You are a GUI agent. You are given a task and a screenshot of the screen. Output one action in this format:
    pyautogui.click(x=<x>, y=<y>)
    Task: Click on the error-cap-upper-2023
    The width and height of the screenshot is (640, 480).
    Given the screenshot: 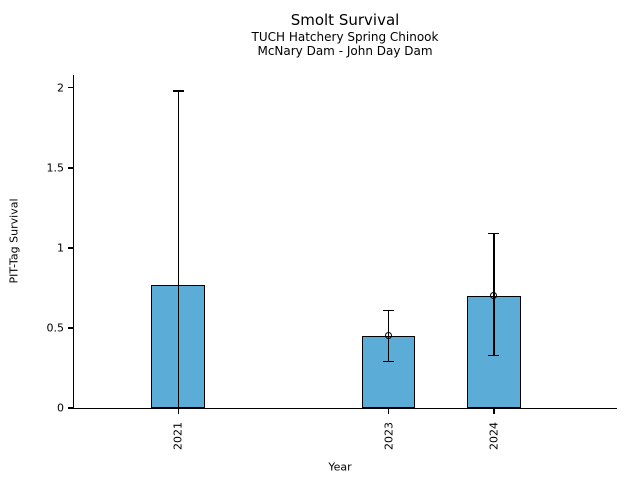 What is the action you would take?
    pyautogui.click(x=389, y=310)
    